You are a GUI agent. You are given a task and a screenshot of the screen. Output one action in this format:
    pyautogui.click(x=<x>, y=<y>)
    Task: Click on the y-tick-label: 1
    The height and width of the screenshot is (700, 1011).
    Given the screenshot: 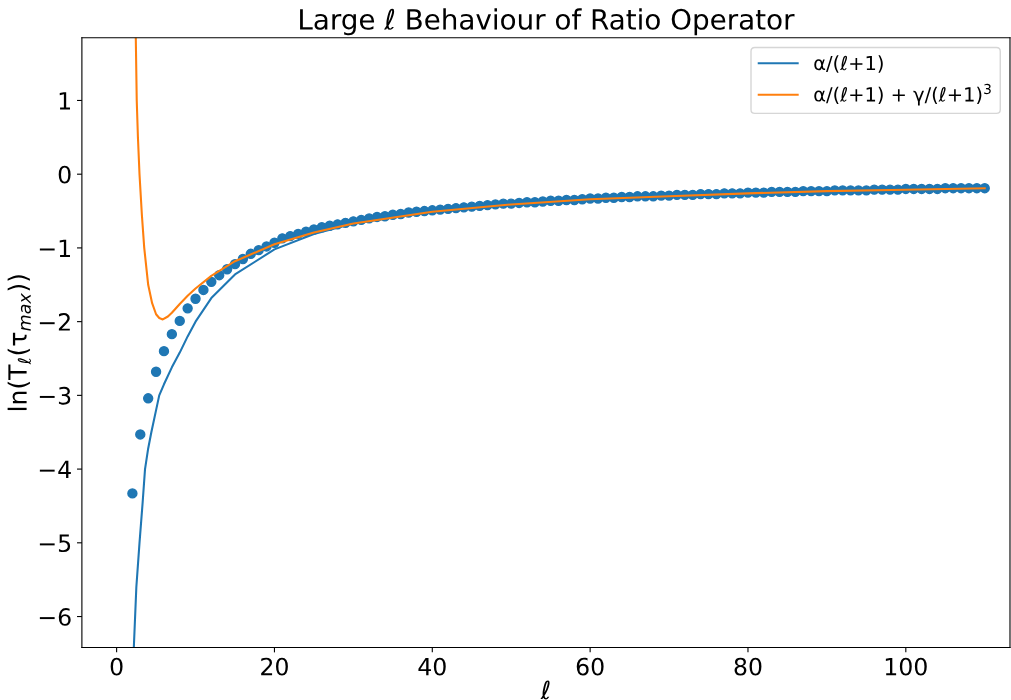 What is the action you would take?
    pyautogui.click(x=64, y=101)
    